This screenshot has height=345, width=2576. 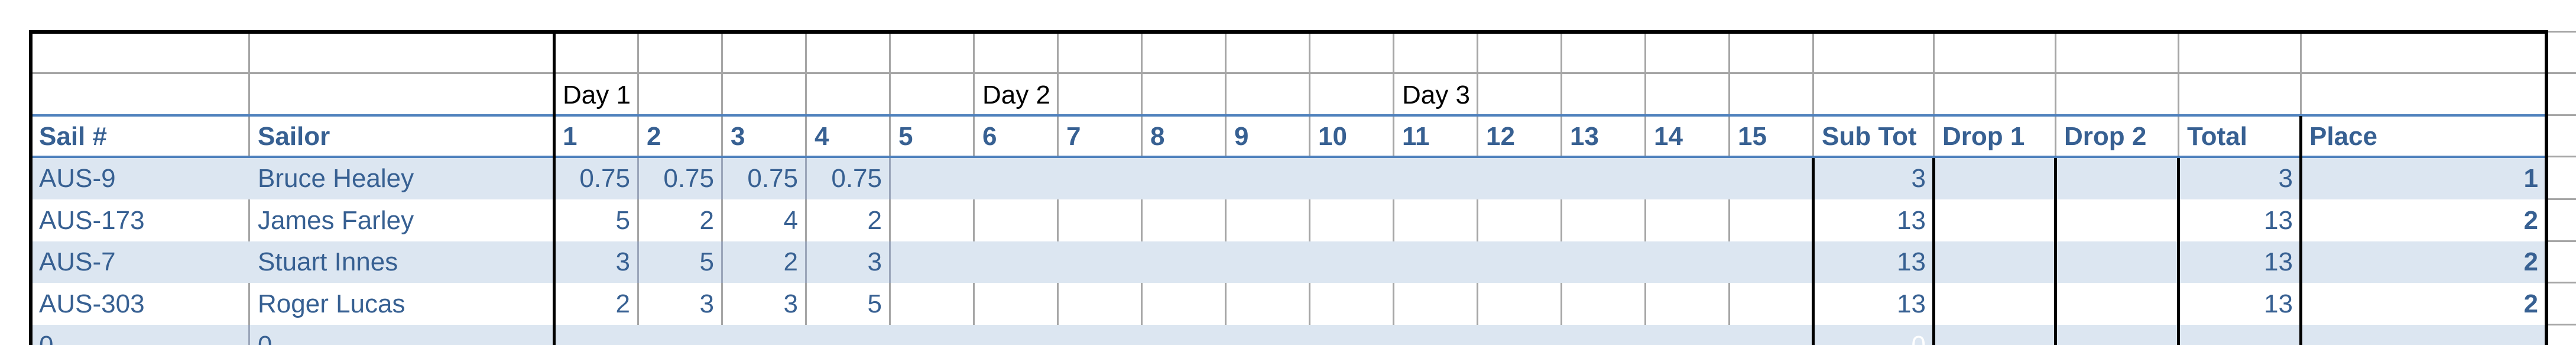 I want to click on divider-races-subtot, so click(x=1813, y=251).